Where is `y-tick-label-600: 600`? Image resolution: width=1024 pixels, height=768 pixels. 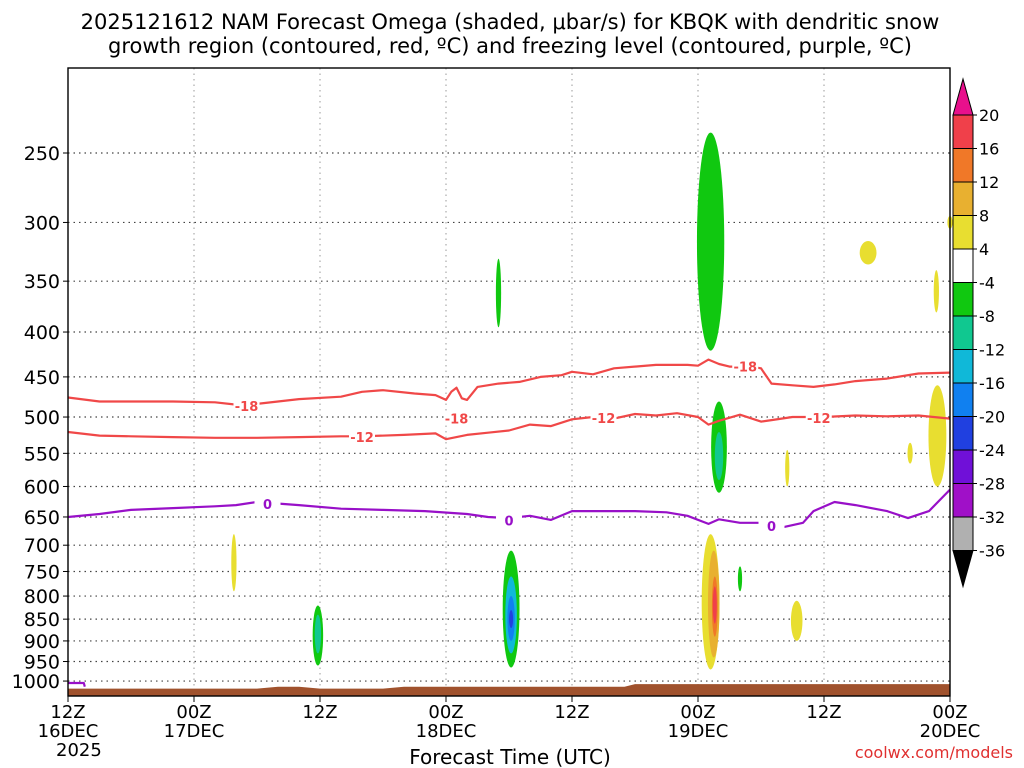
y-tick-label-600: 600 is located at coordinates (42, 487).